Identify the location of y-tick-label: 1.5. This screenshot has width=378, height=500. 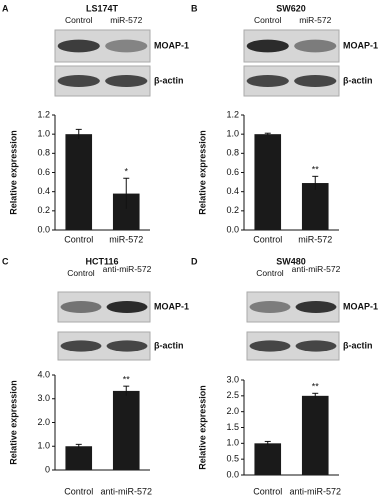
(232, 427).